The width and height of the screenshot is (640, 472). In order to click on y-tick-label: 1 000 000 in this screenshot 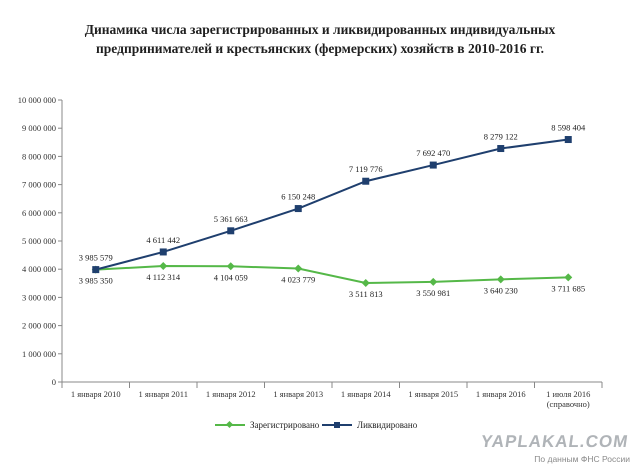, I will do `click(39, 354)`.